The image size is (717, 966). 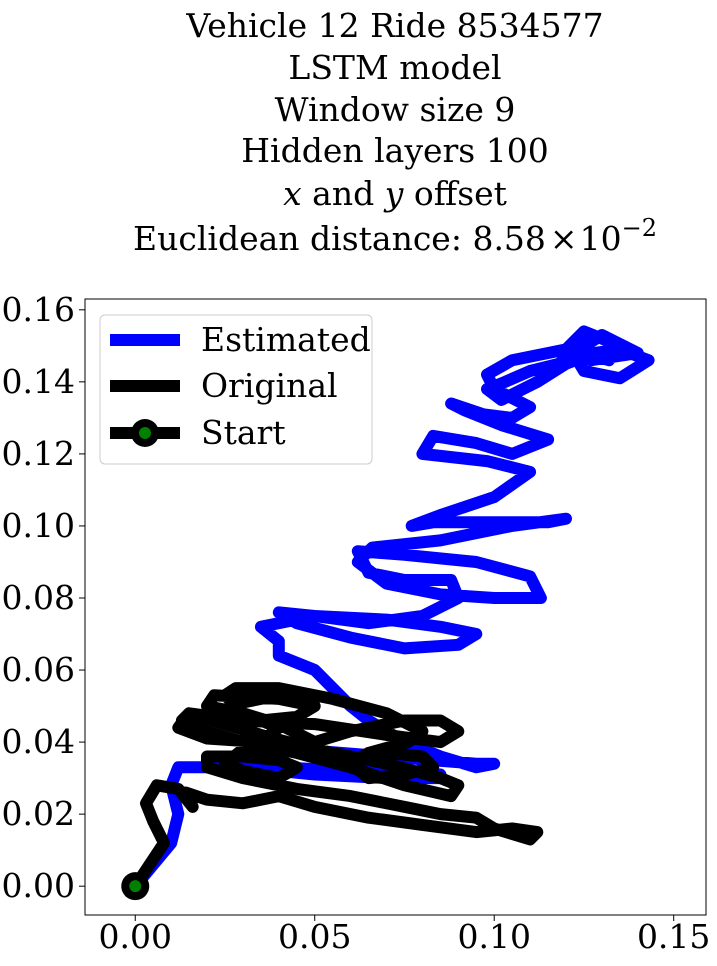 I want to click on title-line-2: LSTM model, so click(x=394, y=67).